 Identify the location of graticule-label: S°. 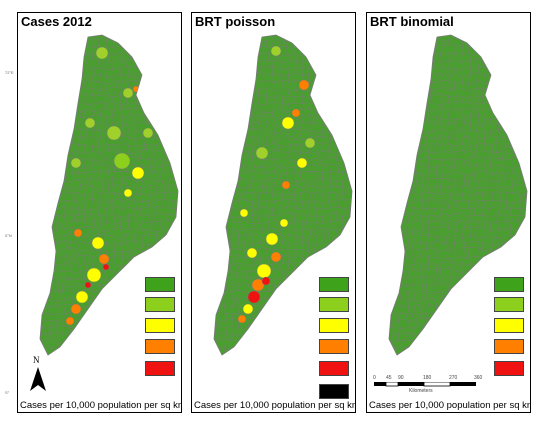
(7, 392).